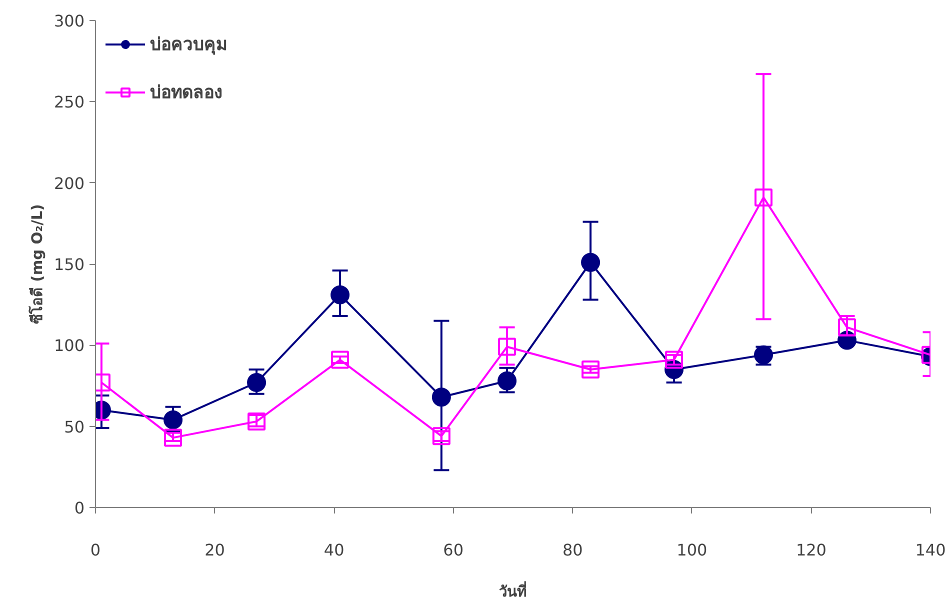 The width and height of the screenshot is (948, 603). What do you see at coordinates (572, 550) in the screenshot?
I see `x-tick-label: 80` at bounding box center [572, 550].